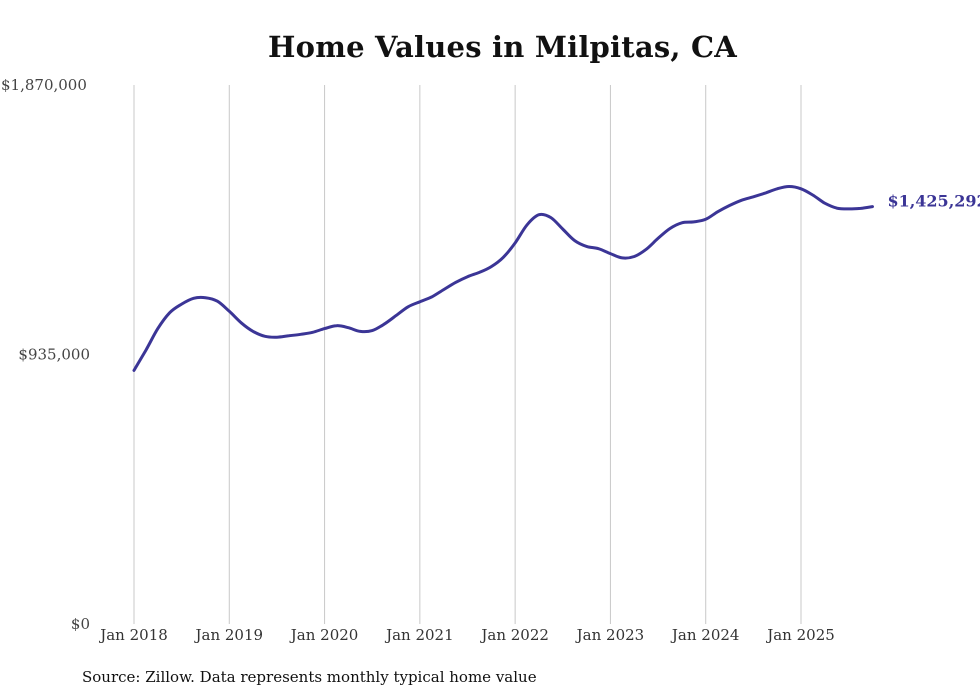  Describe the element at coordinates (80, 624) in the screenshot. I see `y-tick-label: $0` at that location.